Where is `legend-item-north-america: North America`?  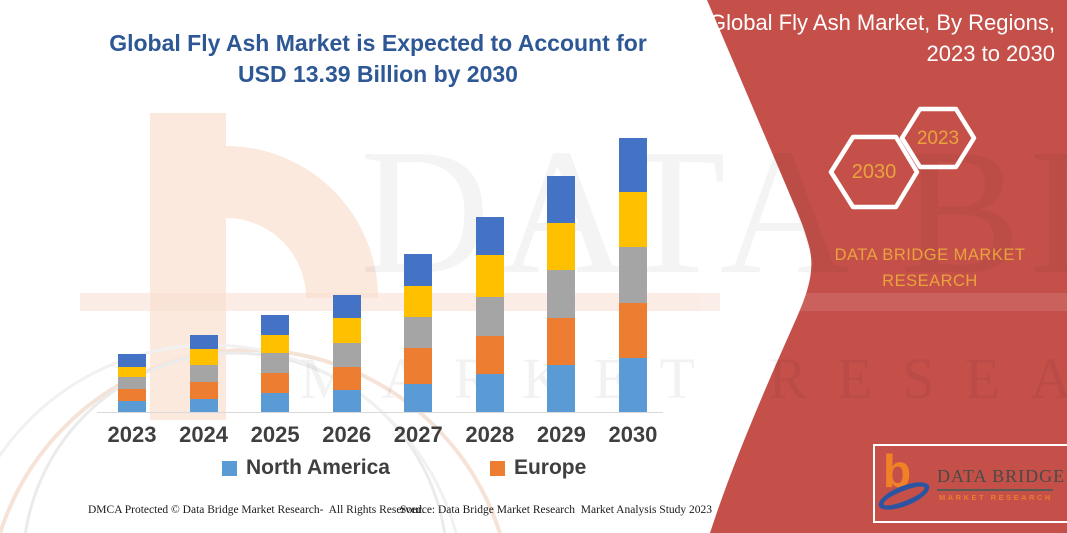
legend-item-north-america: North America is located at coordinates (306, 468).